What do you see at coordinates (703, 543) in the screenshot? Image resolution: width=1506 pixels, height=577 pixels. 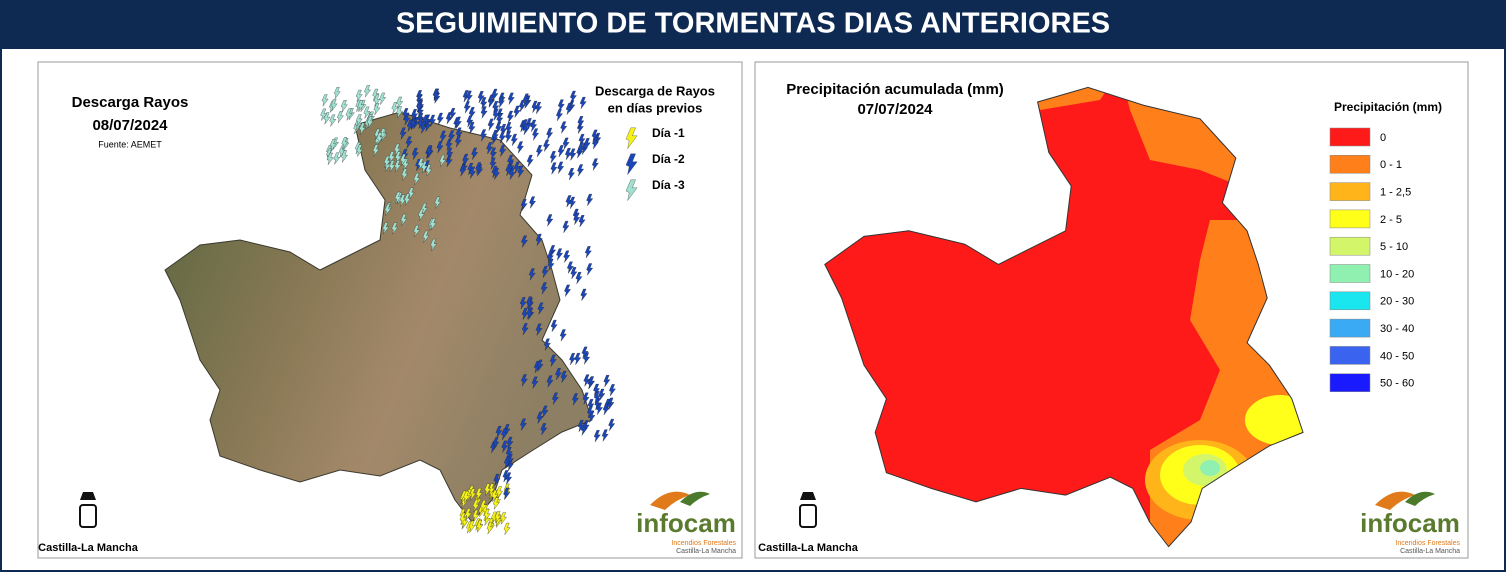 I see `logo-sub: Incendios Forestales` at bounding box center [703, 543].